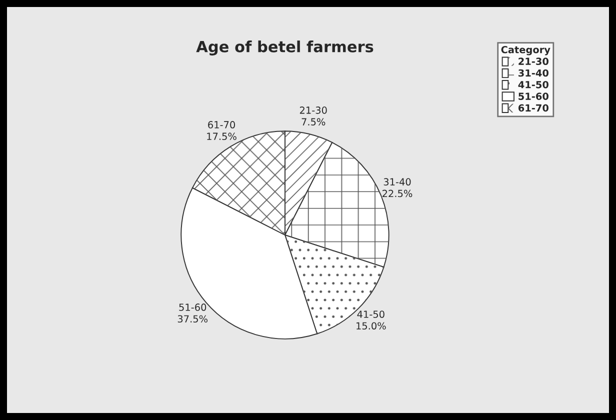 The image size is (616, 420). I want to click on data-label: 37.5%, so click(193, 319).